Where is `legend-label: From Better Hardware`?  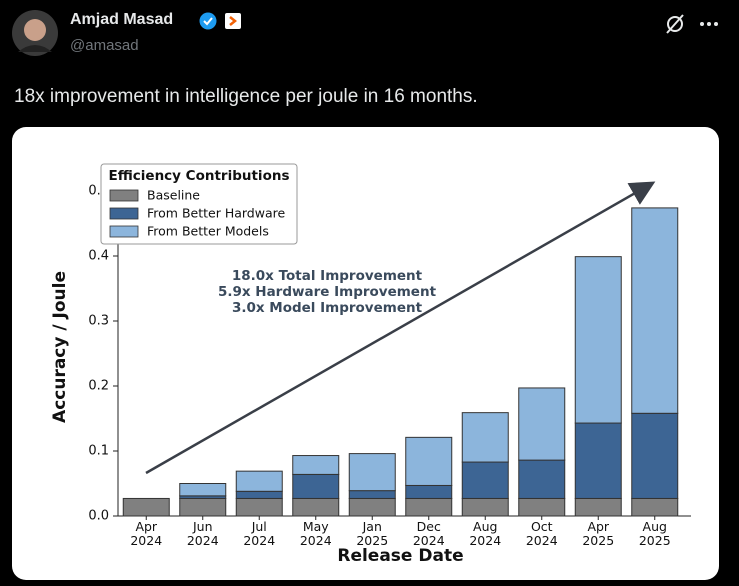
legend-label: From Better Hardware is located at coordinates (216, 213).